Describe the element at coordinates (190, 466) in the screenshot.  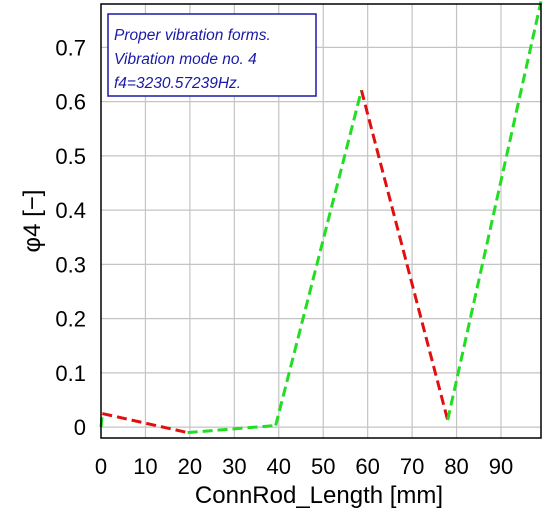
I see `x-tick-label: 20` at that location.